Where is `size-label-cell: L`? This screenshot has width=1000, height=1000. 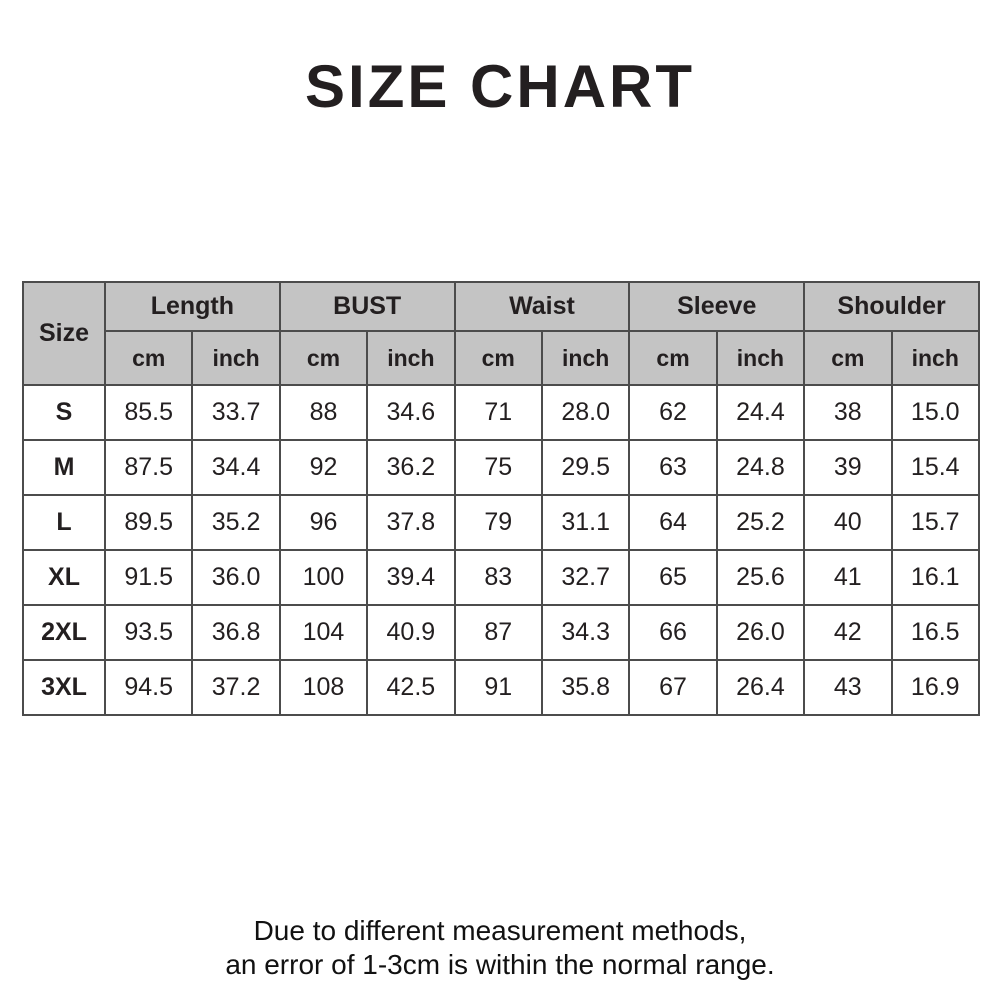 size-label-cell: L is located at coordinates (64, 522).